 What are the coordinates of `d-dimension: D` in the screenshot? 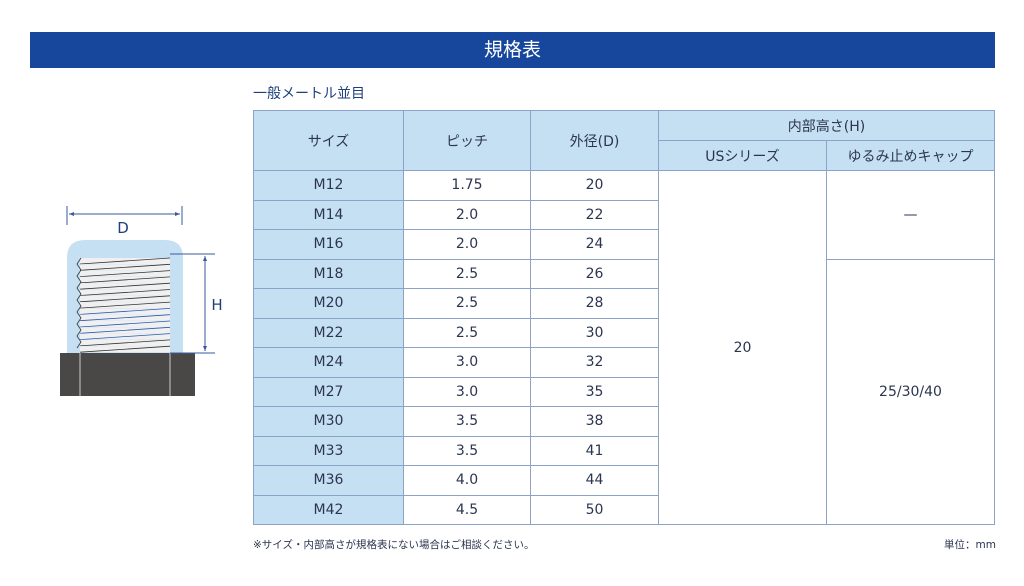 It's located at (124, 221).